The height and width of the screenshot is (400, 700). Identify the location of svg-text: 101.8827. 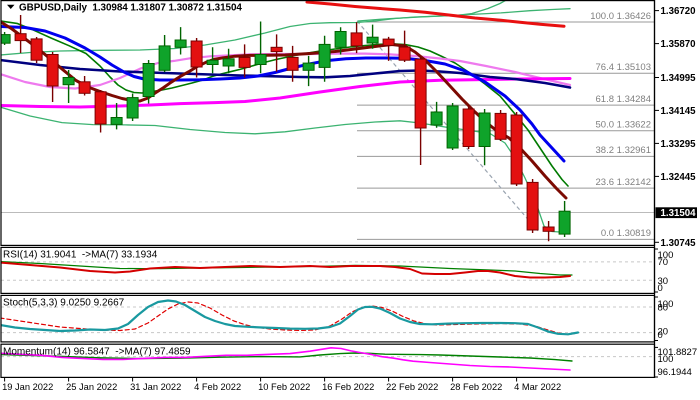
(678, 352).